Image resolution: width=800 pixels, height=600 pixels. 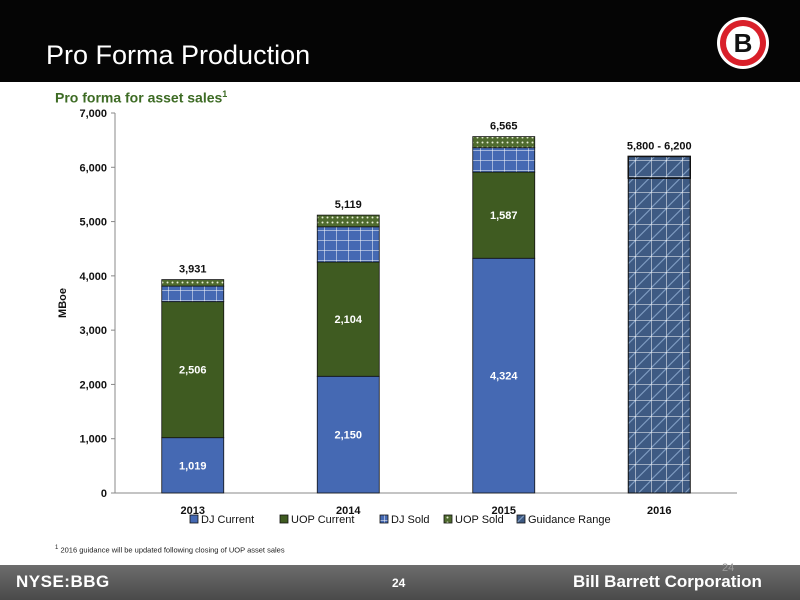 I want to click on bar-uop-current-2015, so click(x=504, y=215).